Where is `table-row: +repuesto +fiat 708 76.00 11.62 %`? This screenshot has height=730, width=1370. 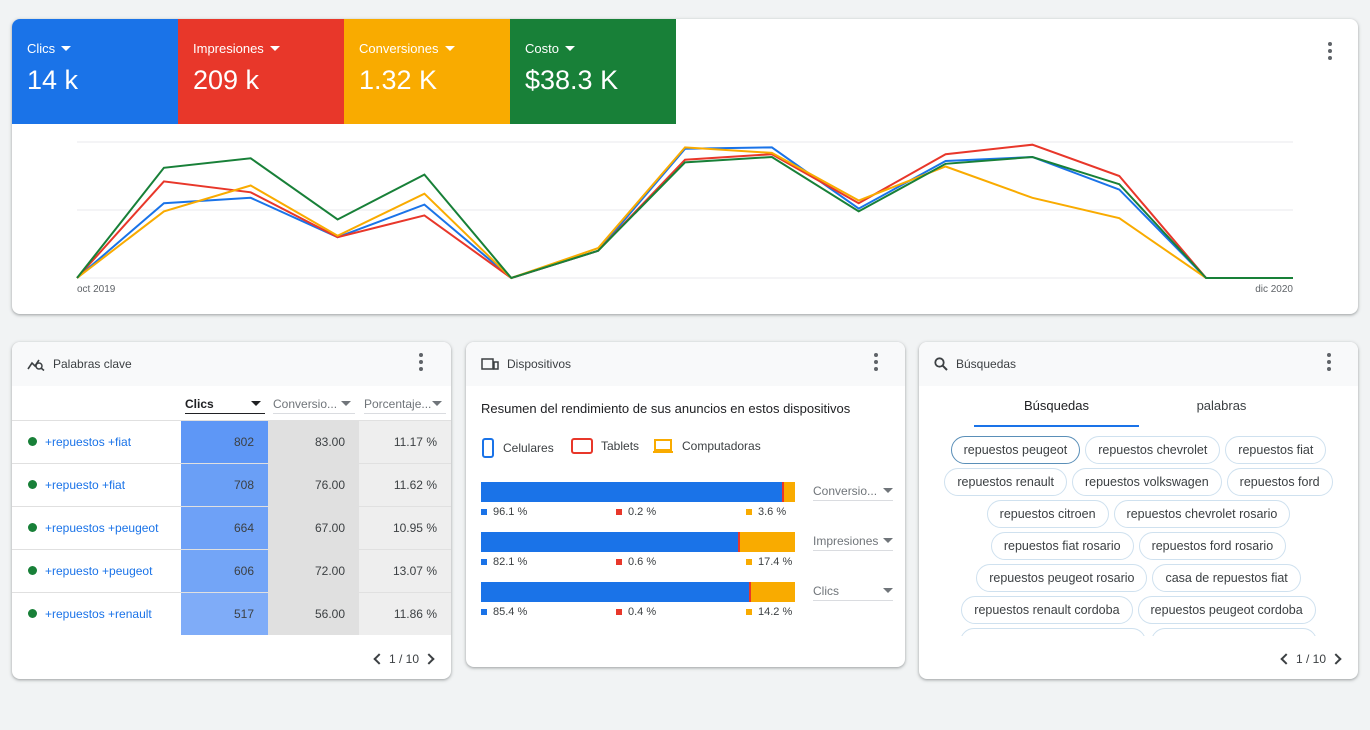 table-row: +repuesto +fiat 708 76.00 11.62 % is located at coordinates (231, 484).